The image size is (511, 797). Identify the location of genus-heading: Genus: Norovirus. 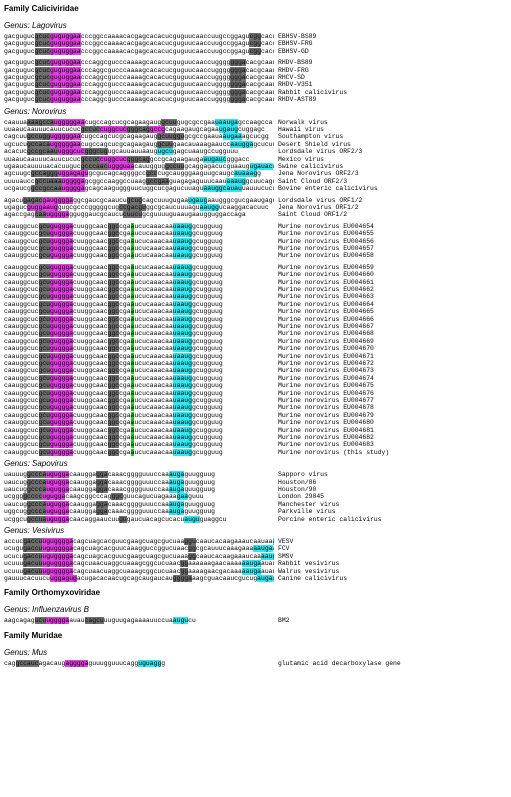
(35, 111).